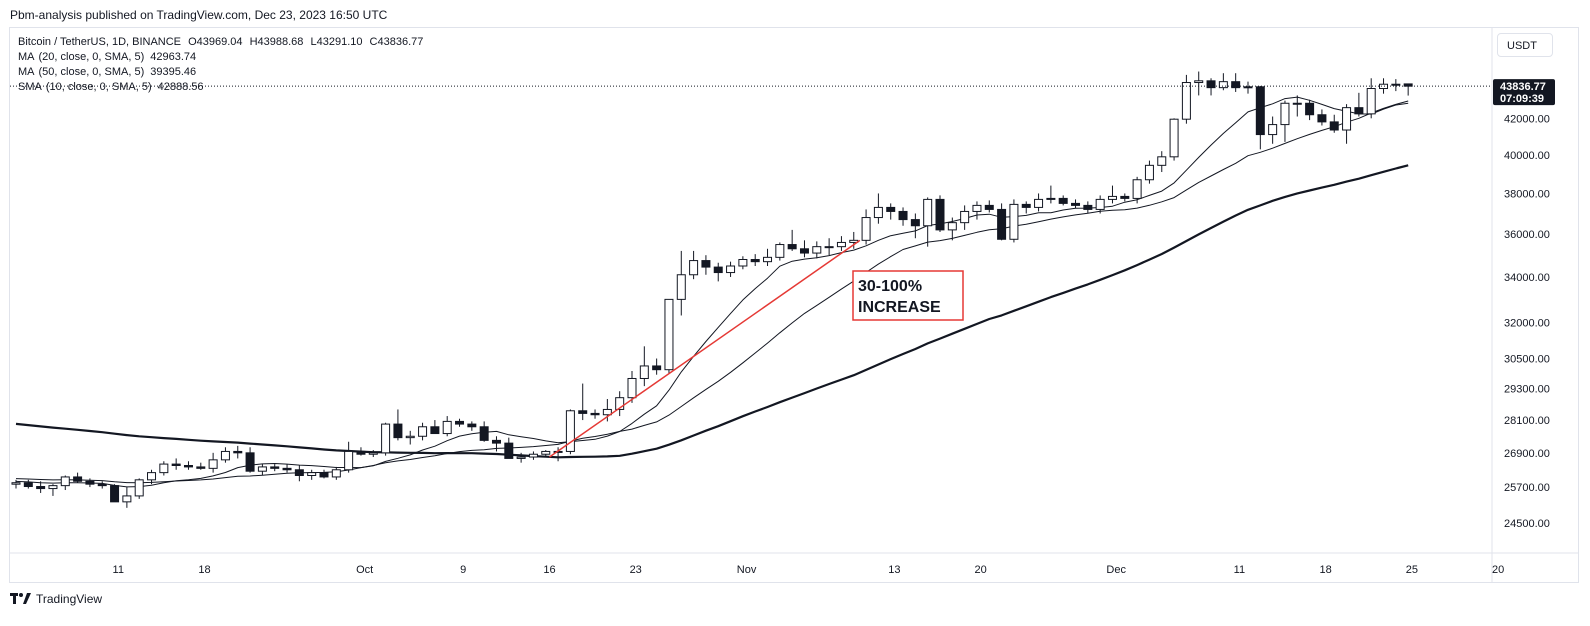 The height and width of the screenshot is (626, 1590). I want to click on tradingview-logo-icon, so click(20, 598).